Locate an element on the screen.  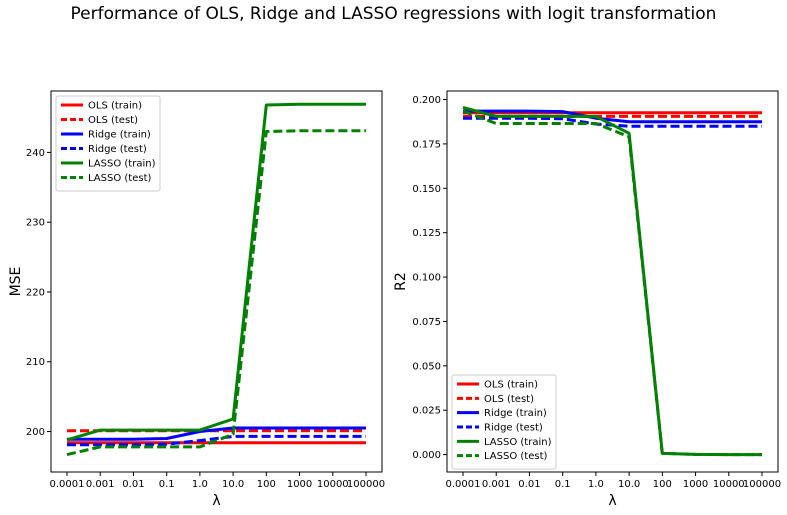
y-tick-label: 0.175 is located at coordinates (426, 144).